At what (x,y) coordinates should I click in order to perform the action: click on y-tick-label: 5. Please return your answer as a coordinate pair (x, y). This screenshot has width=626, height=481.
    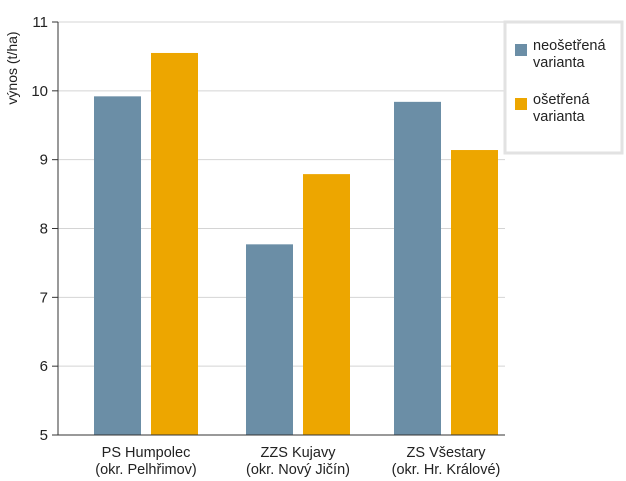
    Looking at the image, I should click on (44, 435).